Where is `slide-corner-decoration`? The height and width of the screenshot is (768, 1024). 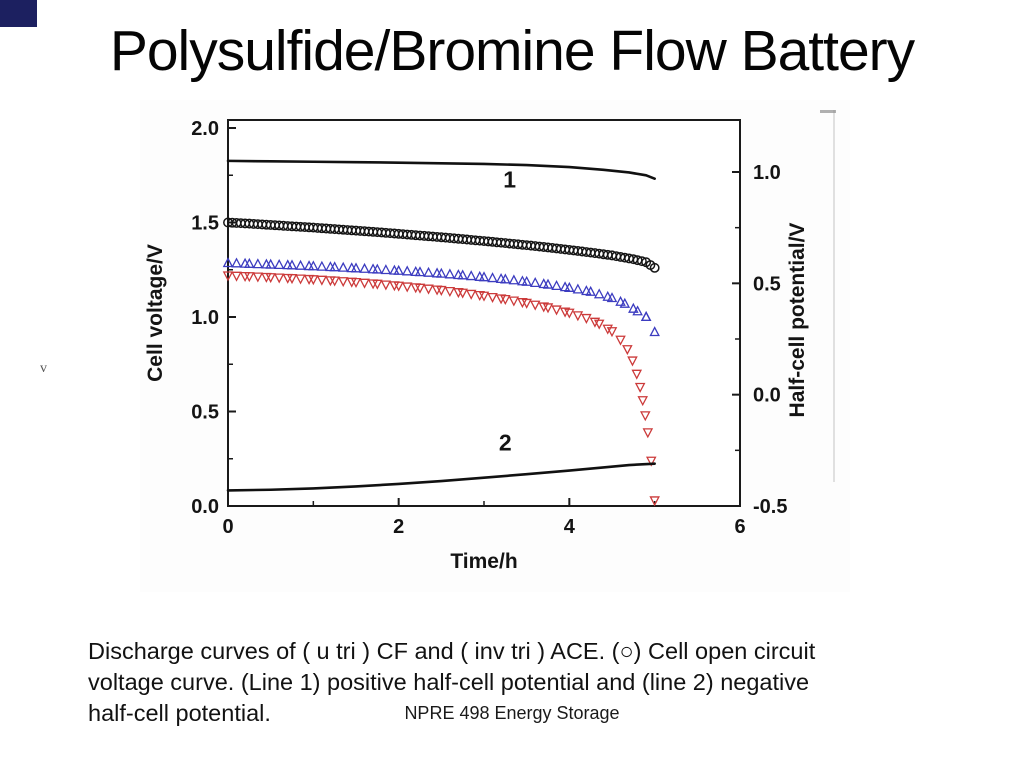
slide-corner-decoration is located at coordinates (18, 13).